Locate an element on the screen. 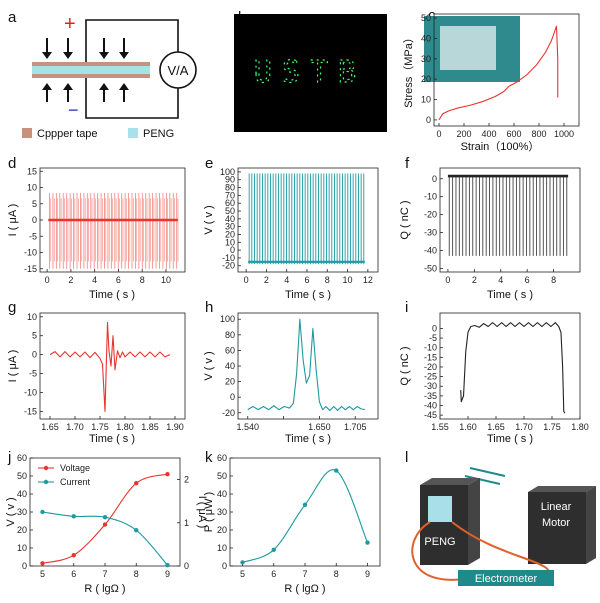 This screenshot has height=603, width=600. led-text: USTB is located at coordinates (310, 72).